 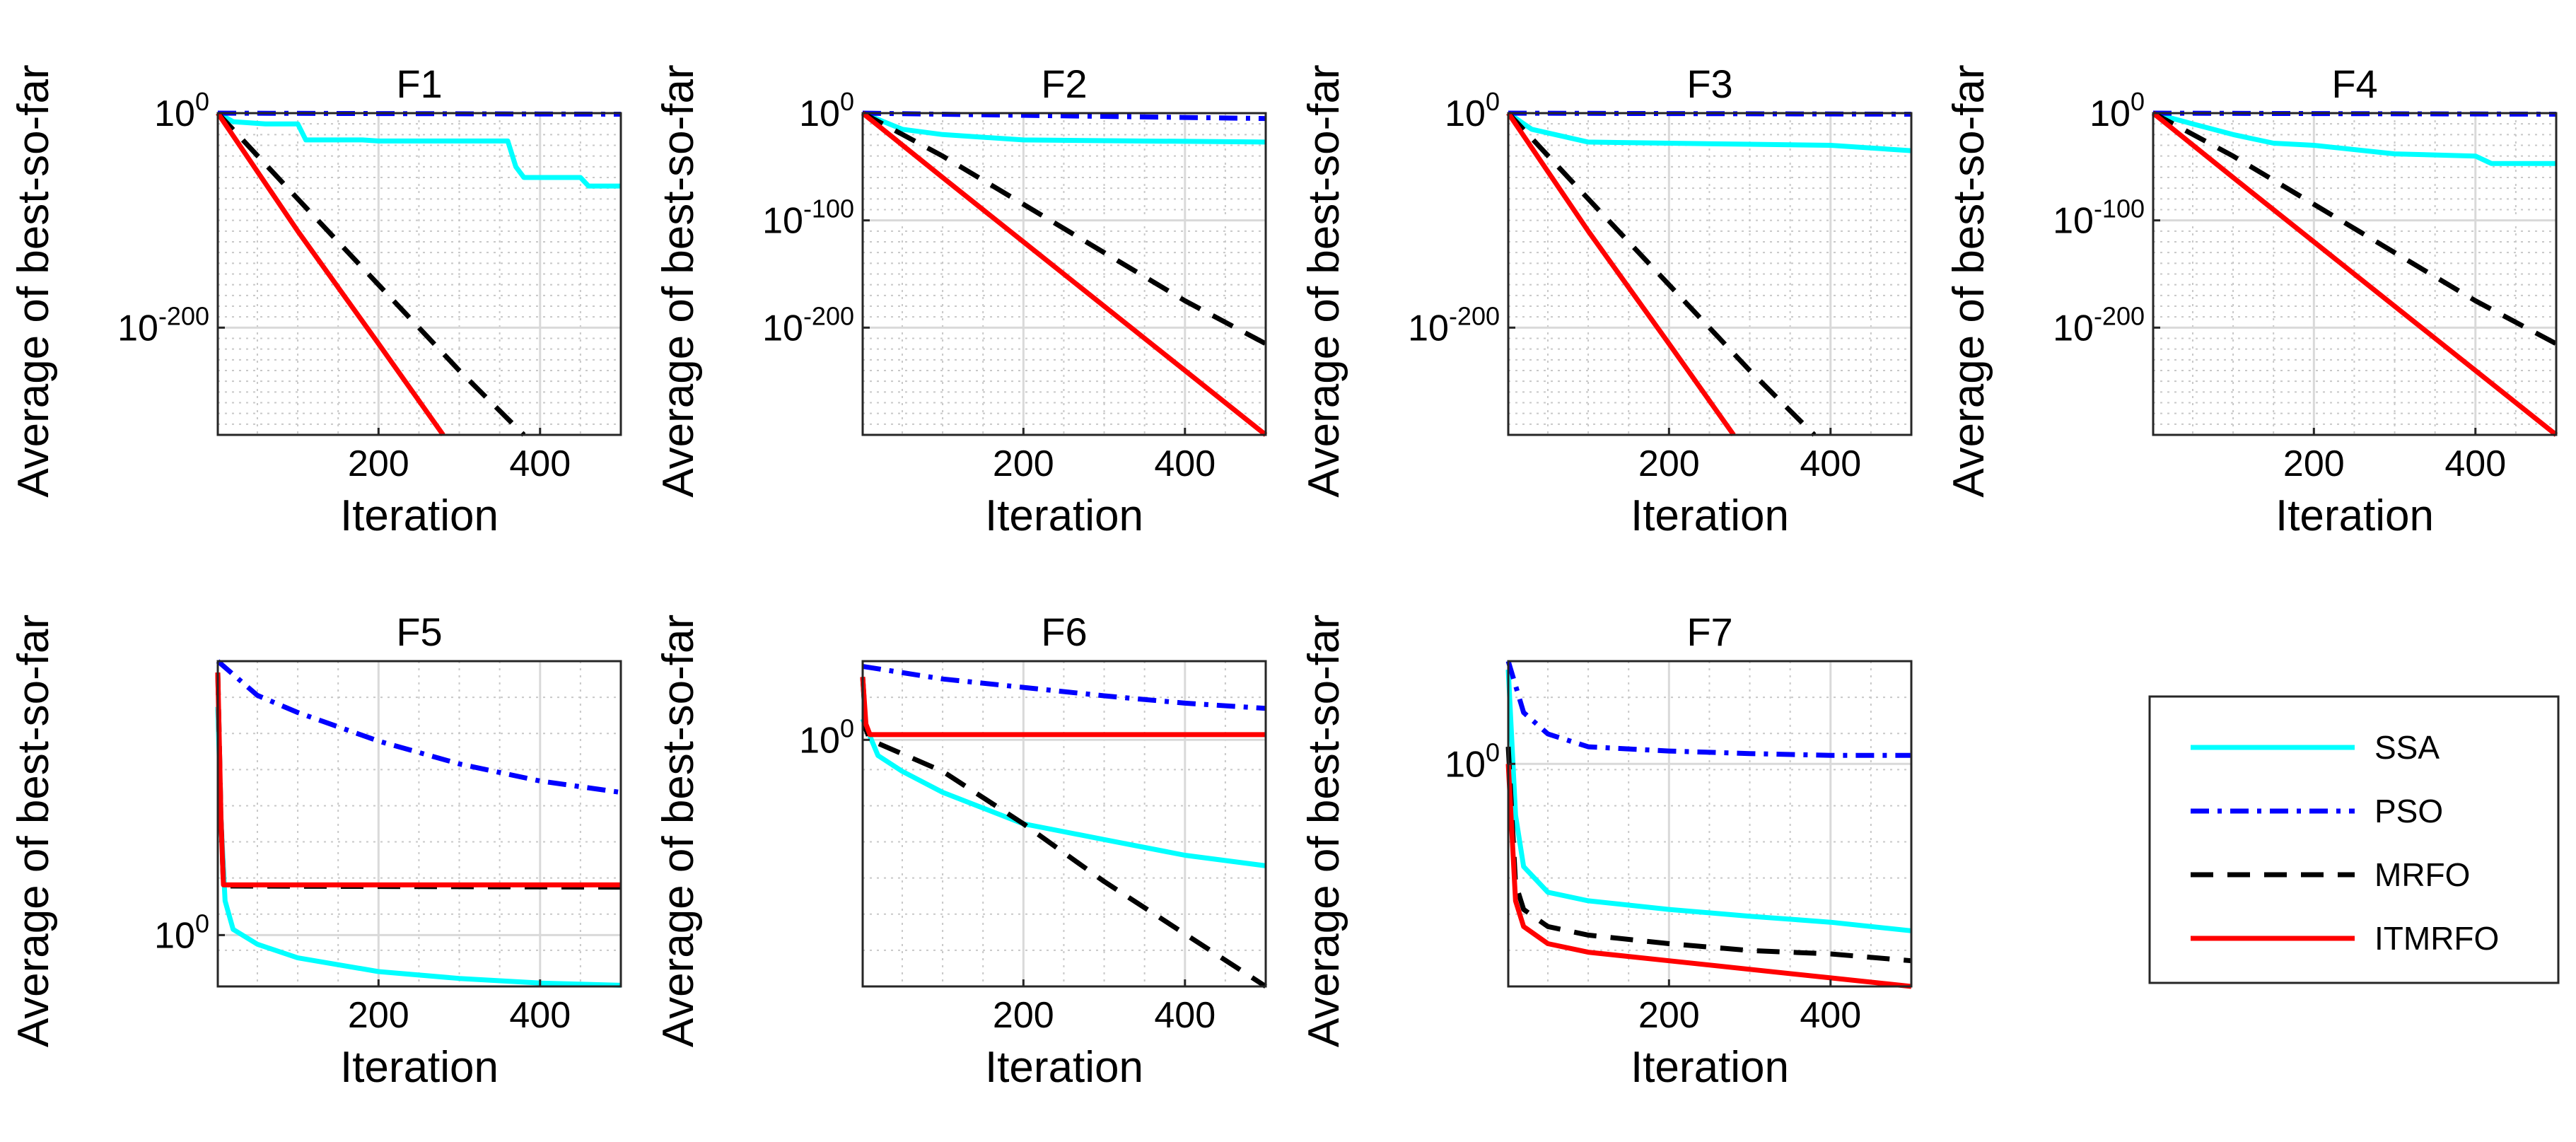 I want to click on legend-box, so click(x=2354, y=839).